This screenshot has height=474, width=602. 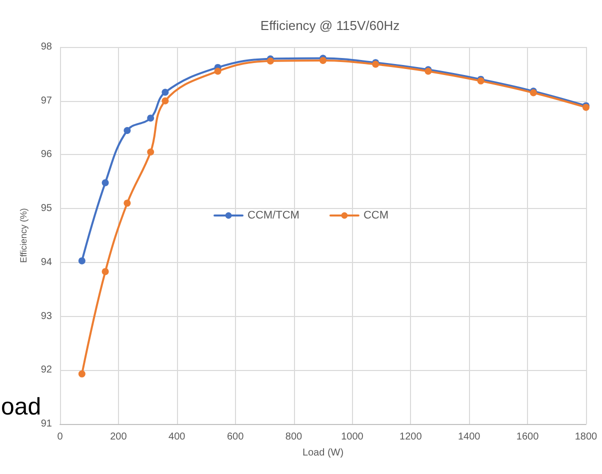 What do you see at coordinates (46, 100) in the screenshot?
I see `y-tick-label: 97` at bounding box center [46, 100].